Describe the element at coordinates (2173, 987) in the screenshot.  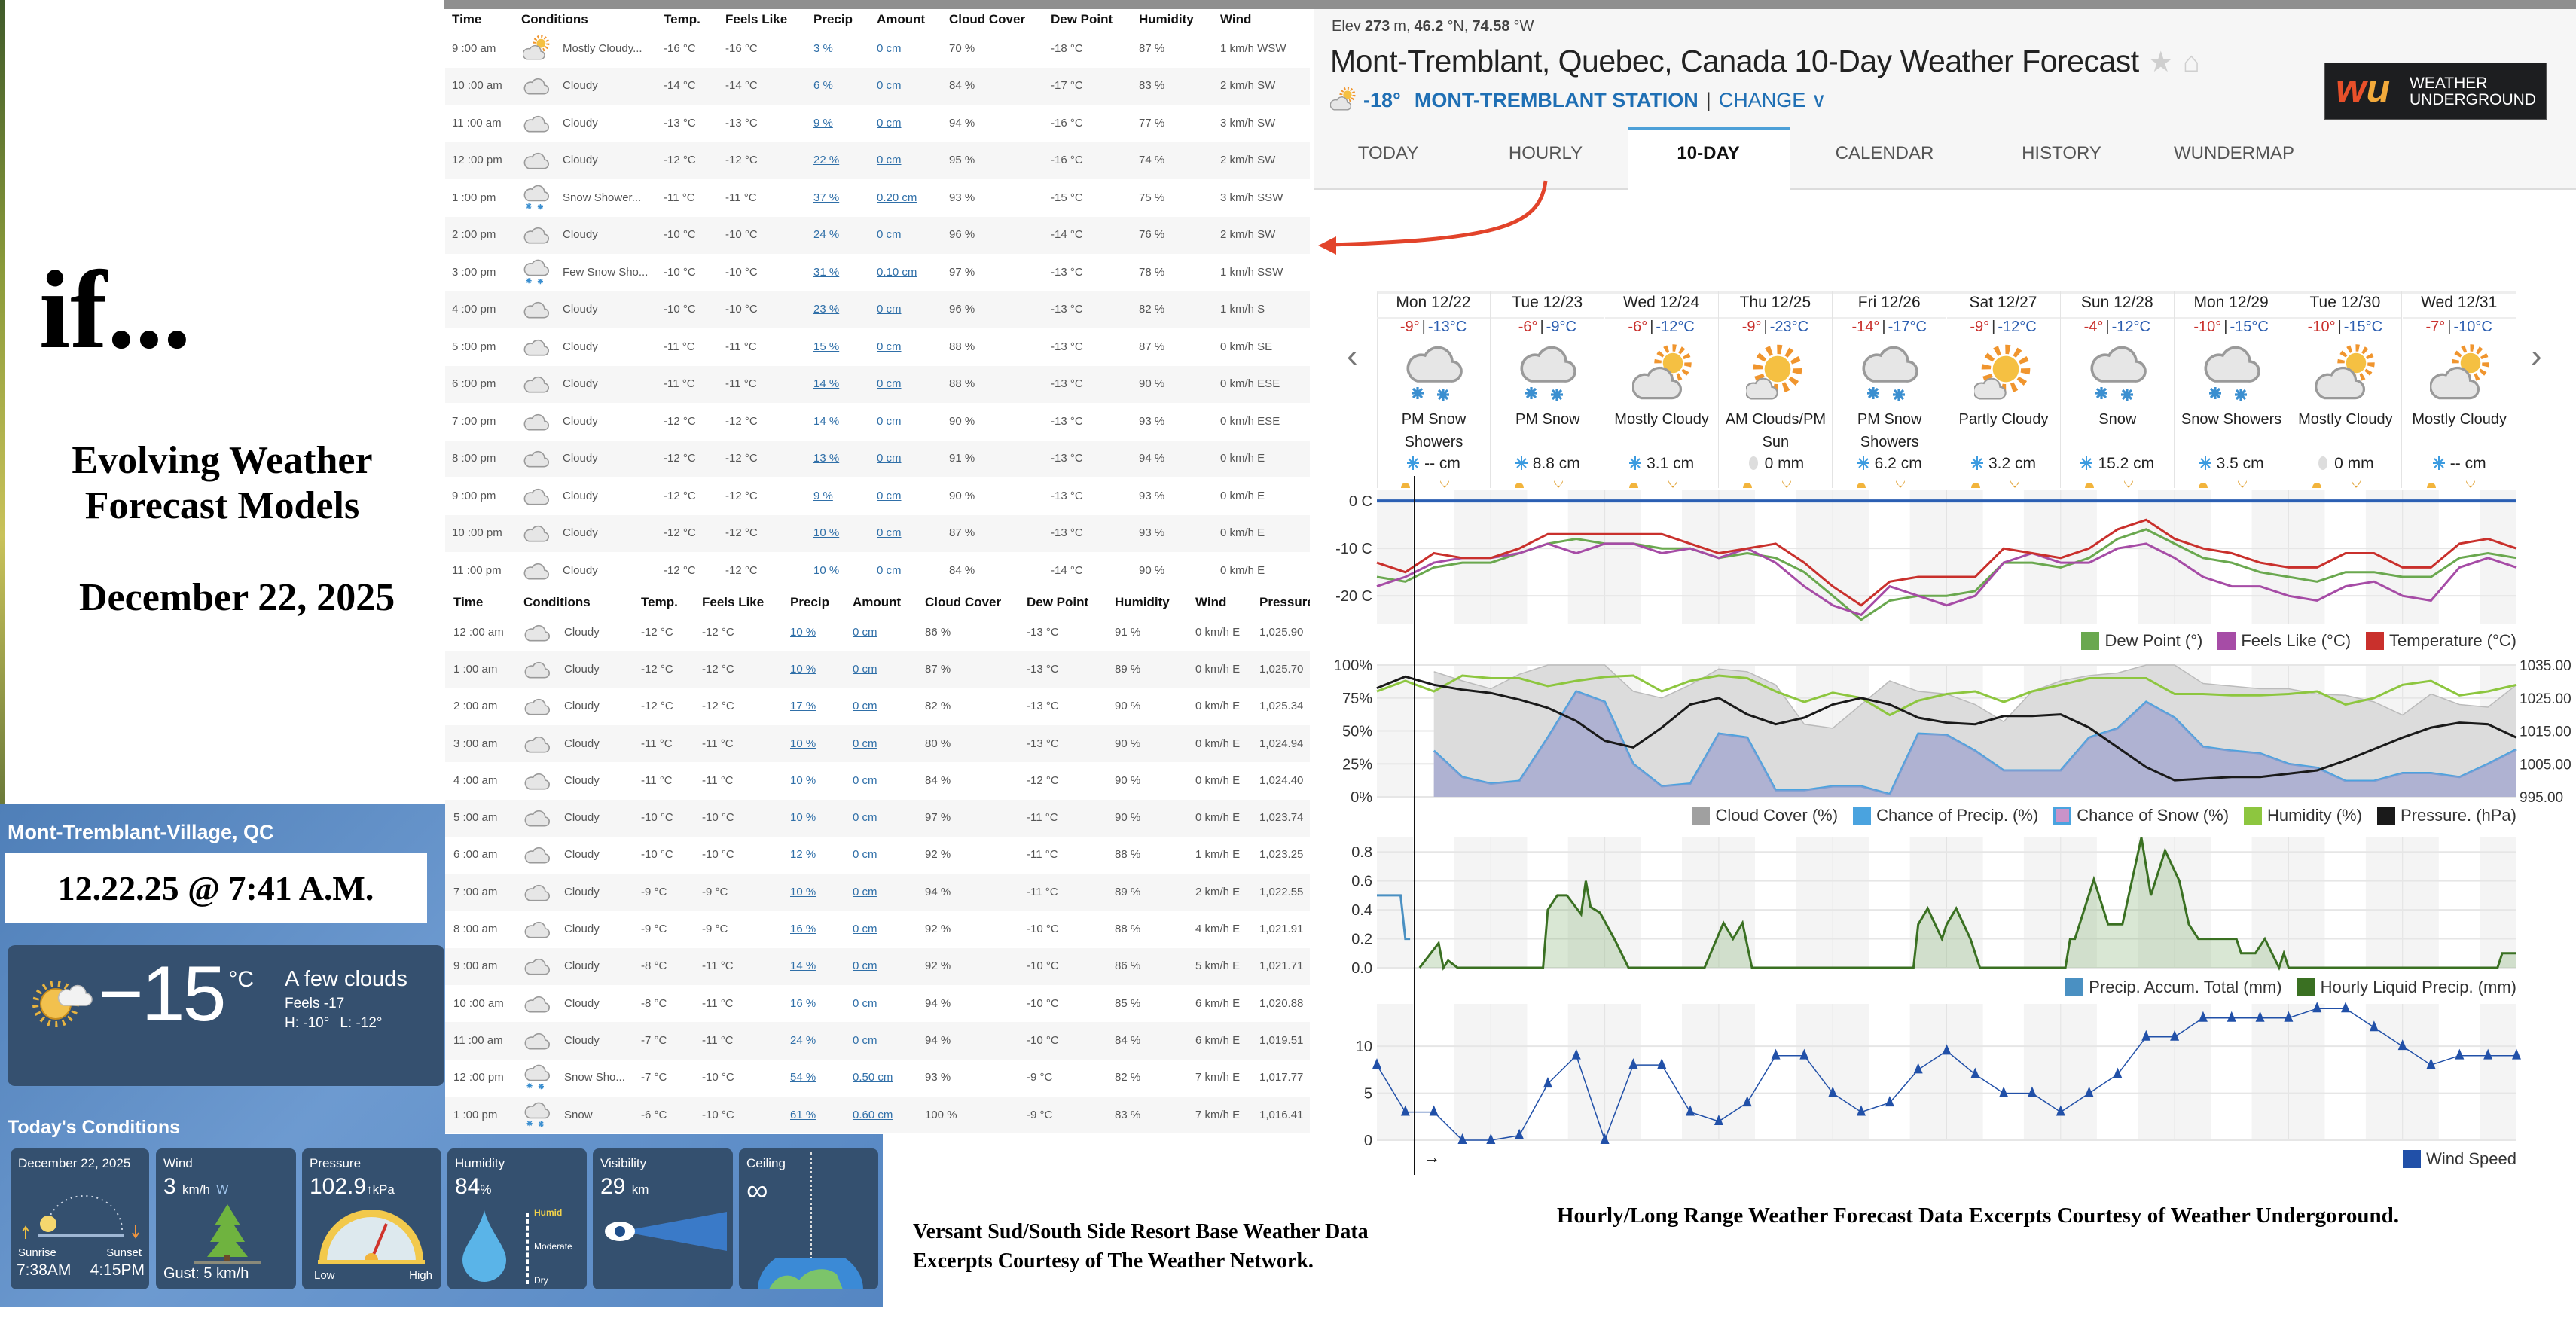
I see `legend-item: Precip. Accum. Total (mm)` at that location.